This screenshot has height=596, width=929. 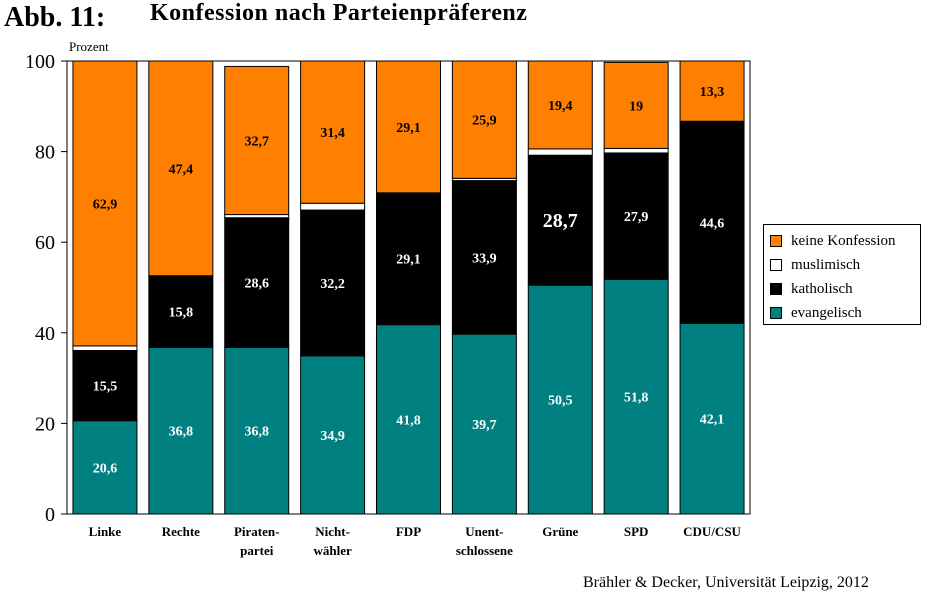 I want to click on category-label: CDU/CSU, so click(x=712, y=531).